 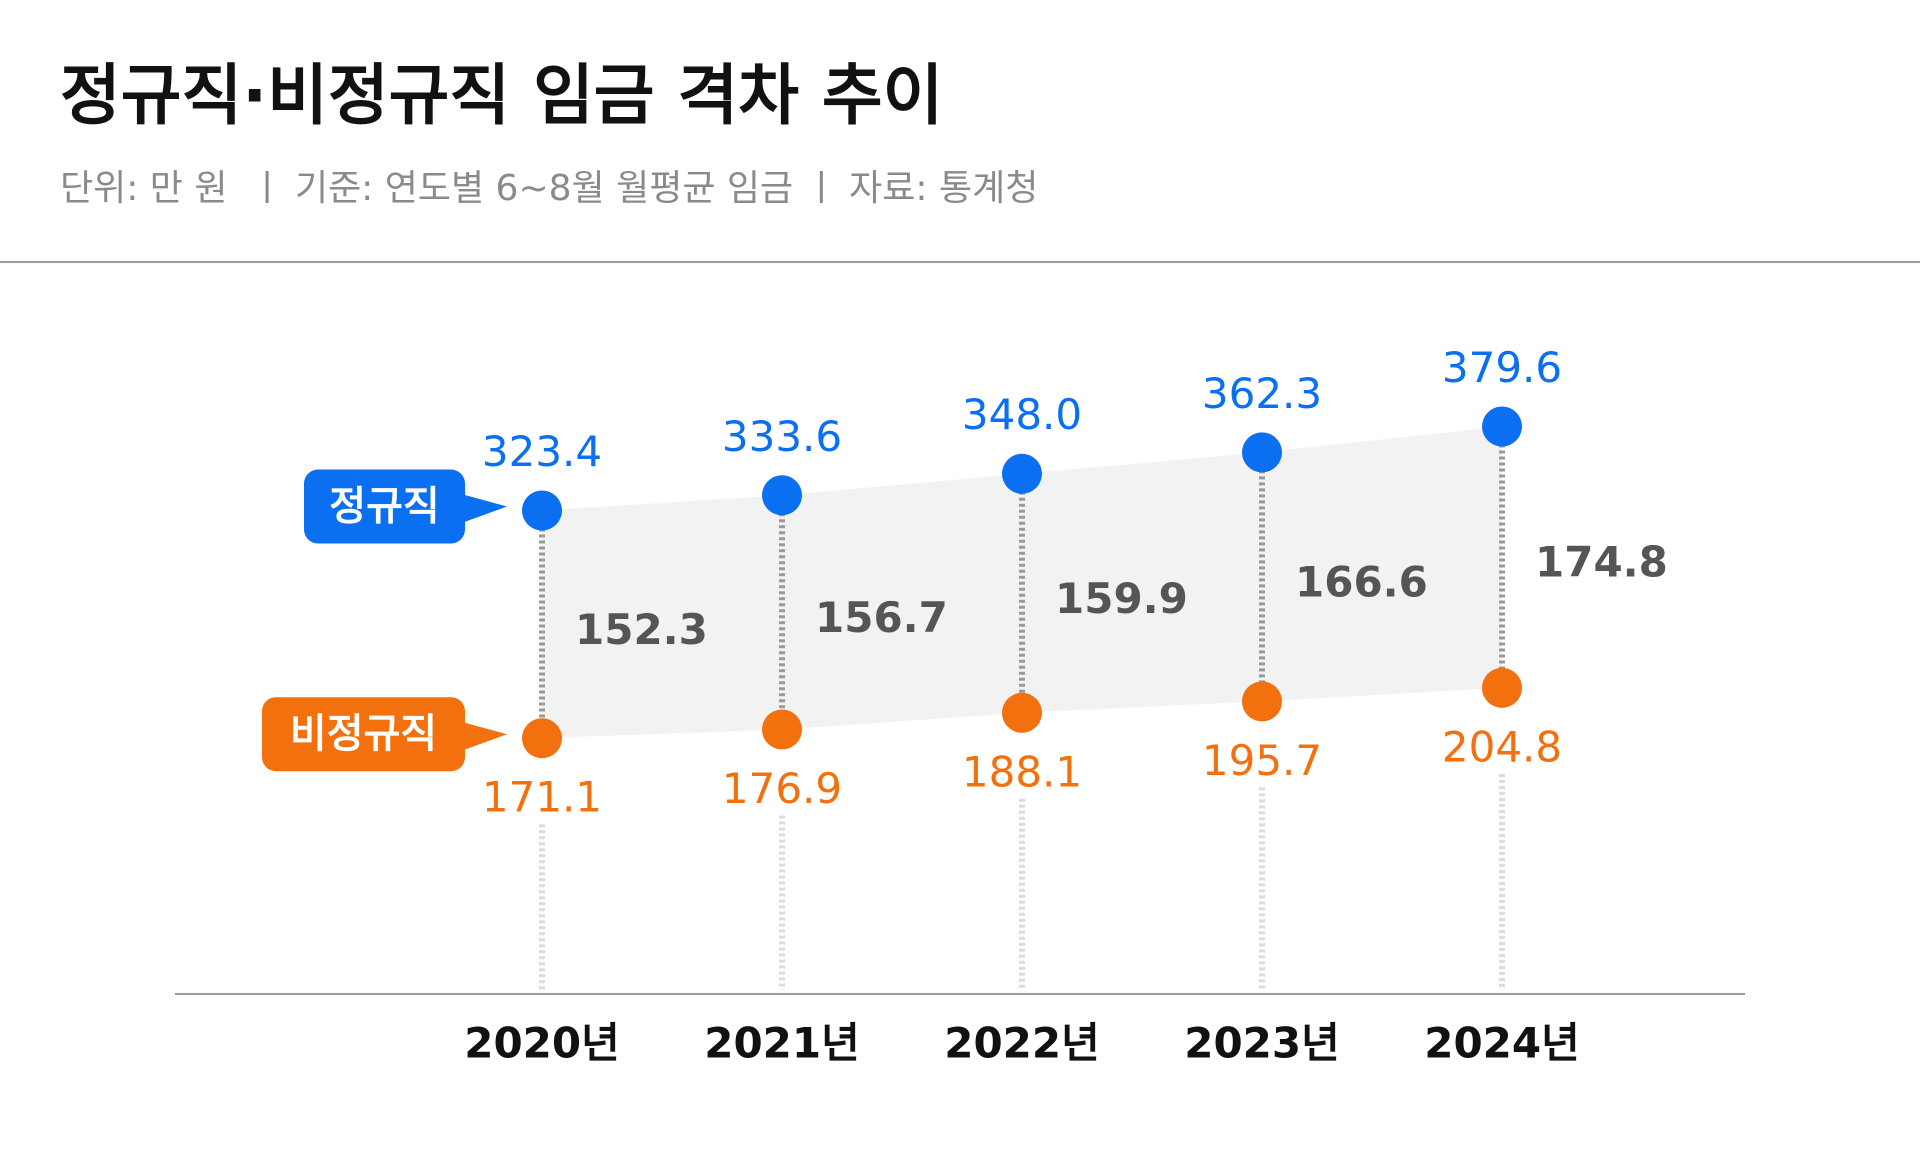 I want to click on value-label: 333.6, so click(x=782, y=436).